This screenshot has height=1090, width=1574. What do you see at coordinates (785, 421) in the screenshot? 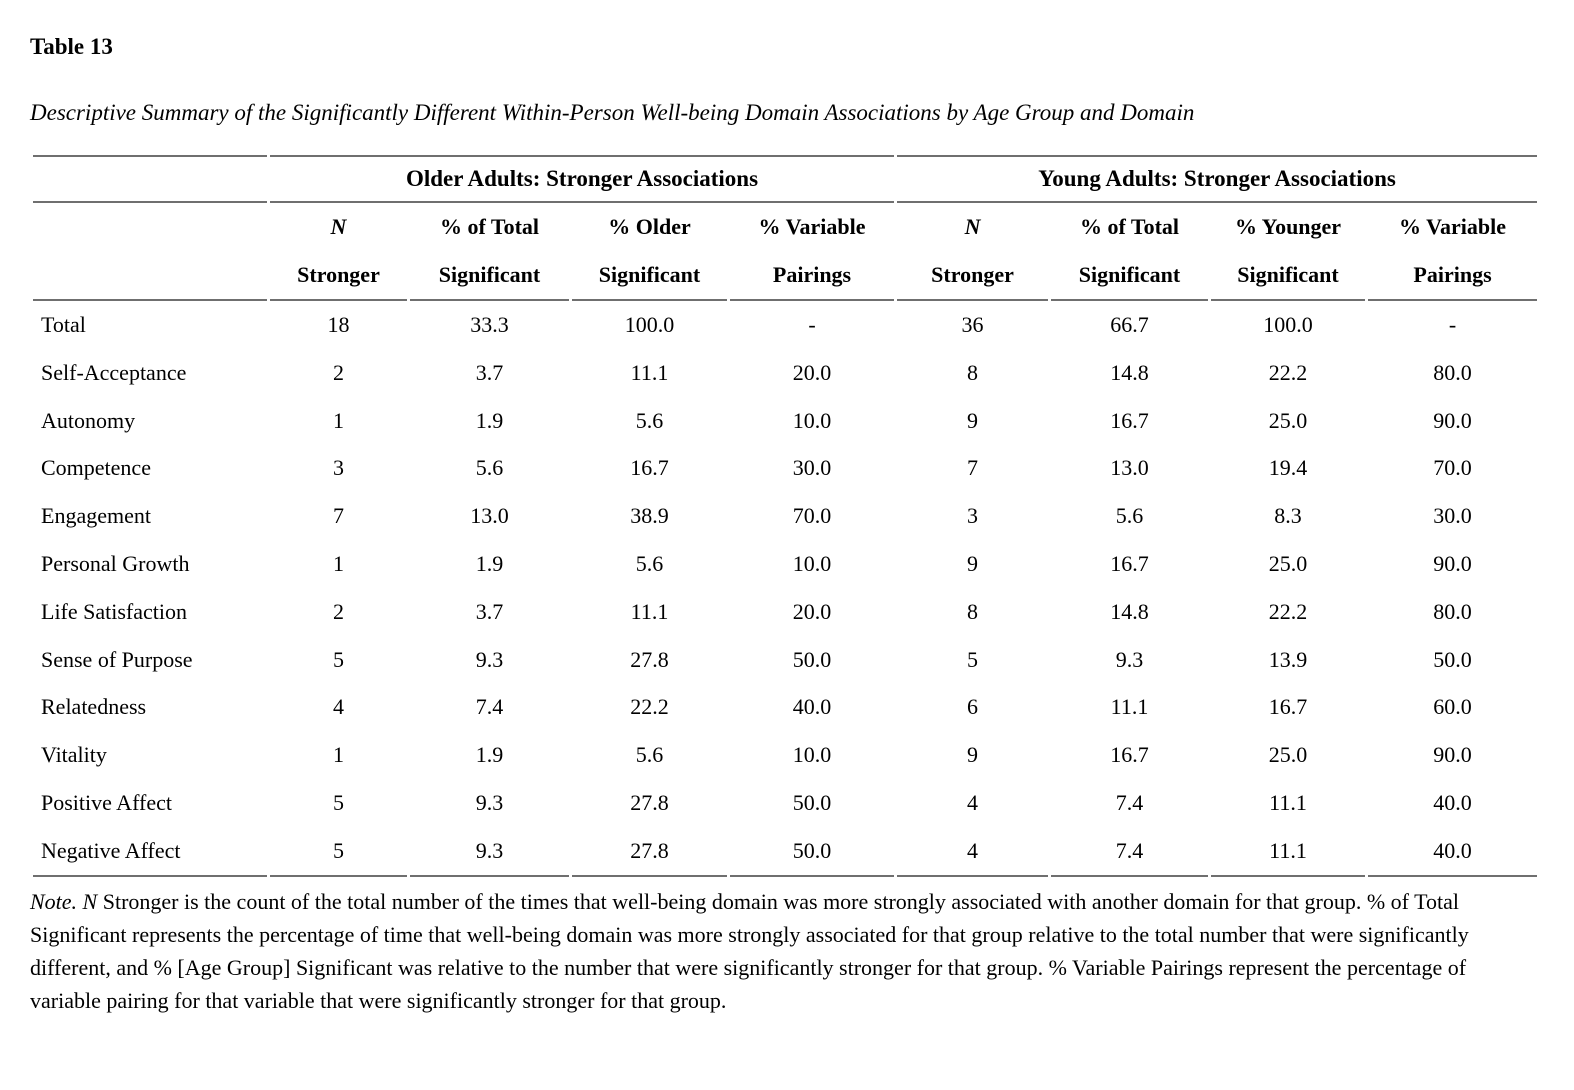
I see `table-row: Autonomy 1 1.9 5.6 10.0 9 16.7 25.0 90.0` at bounding box center [785, 421].